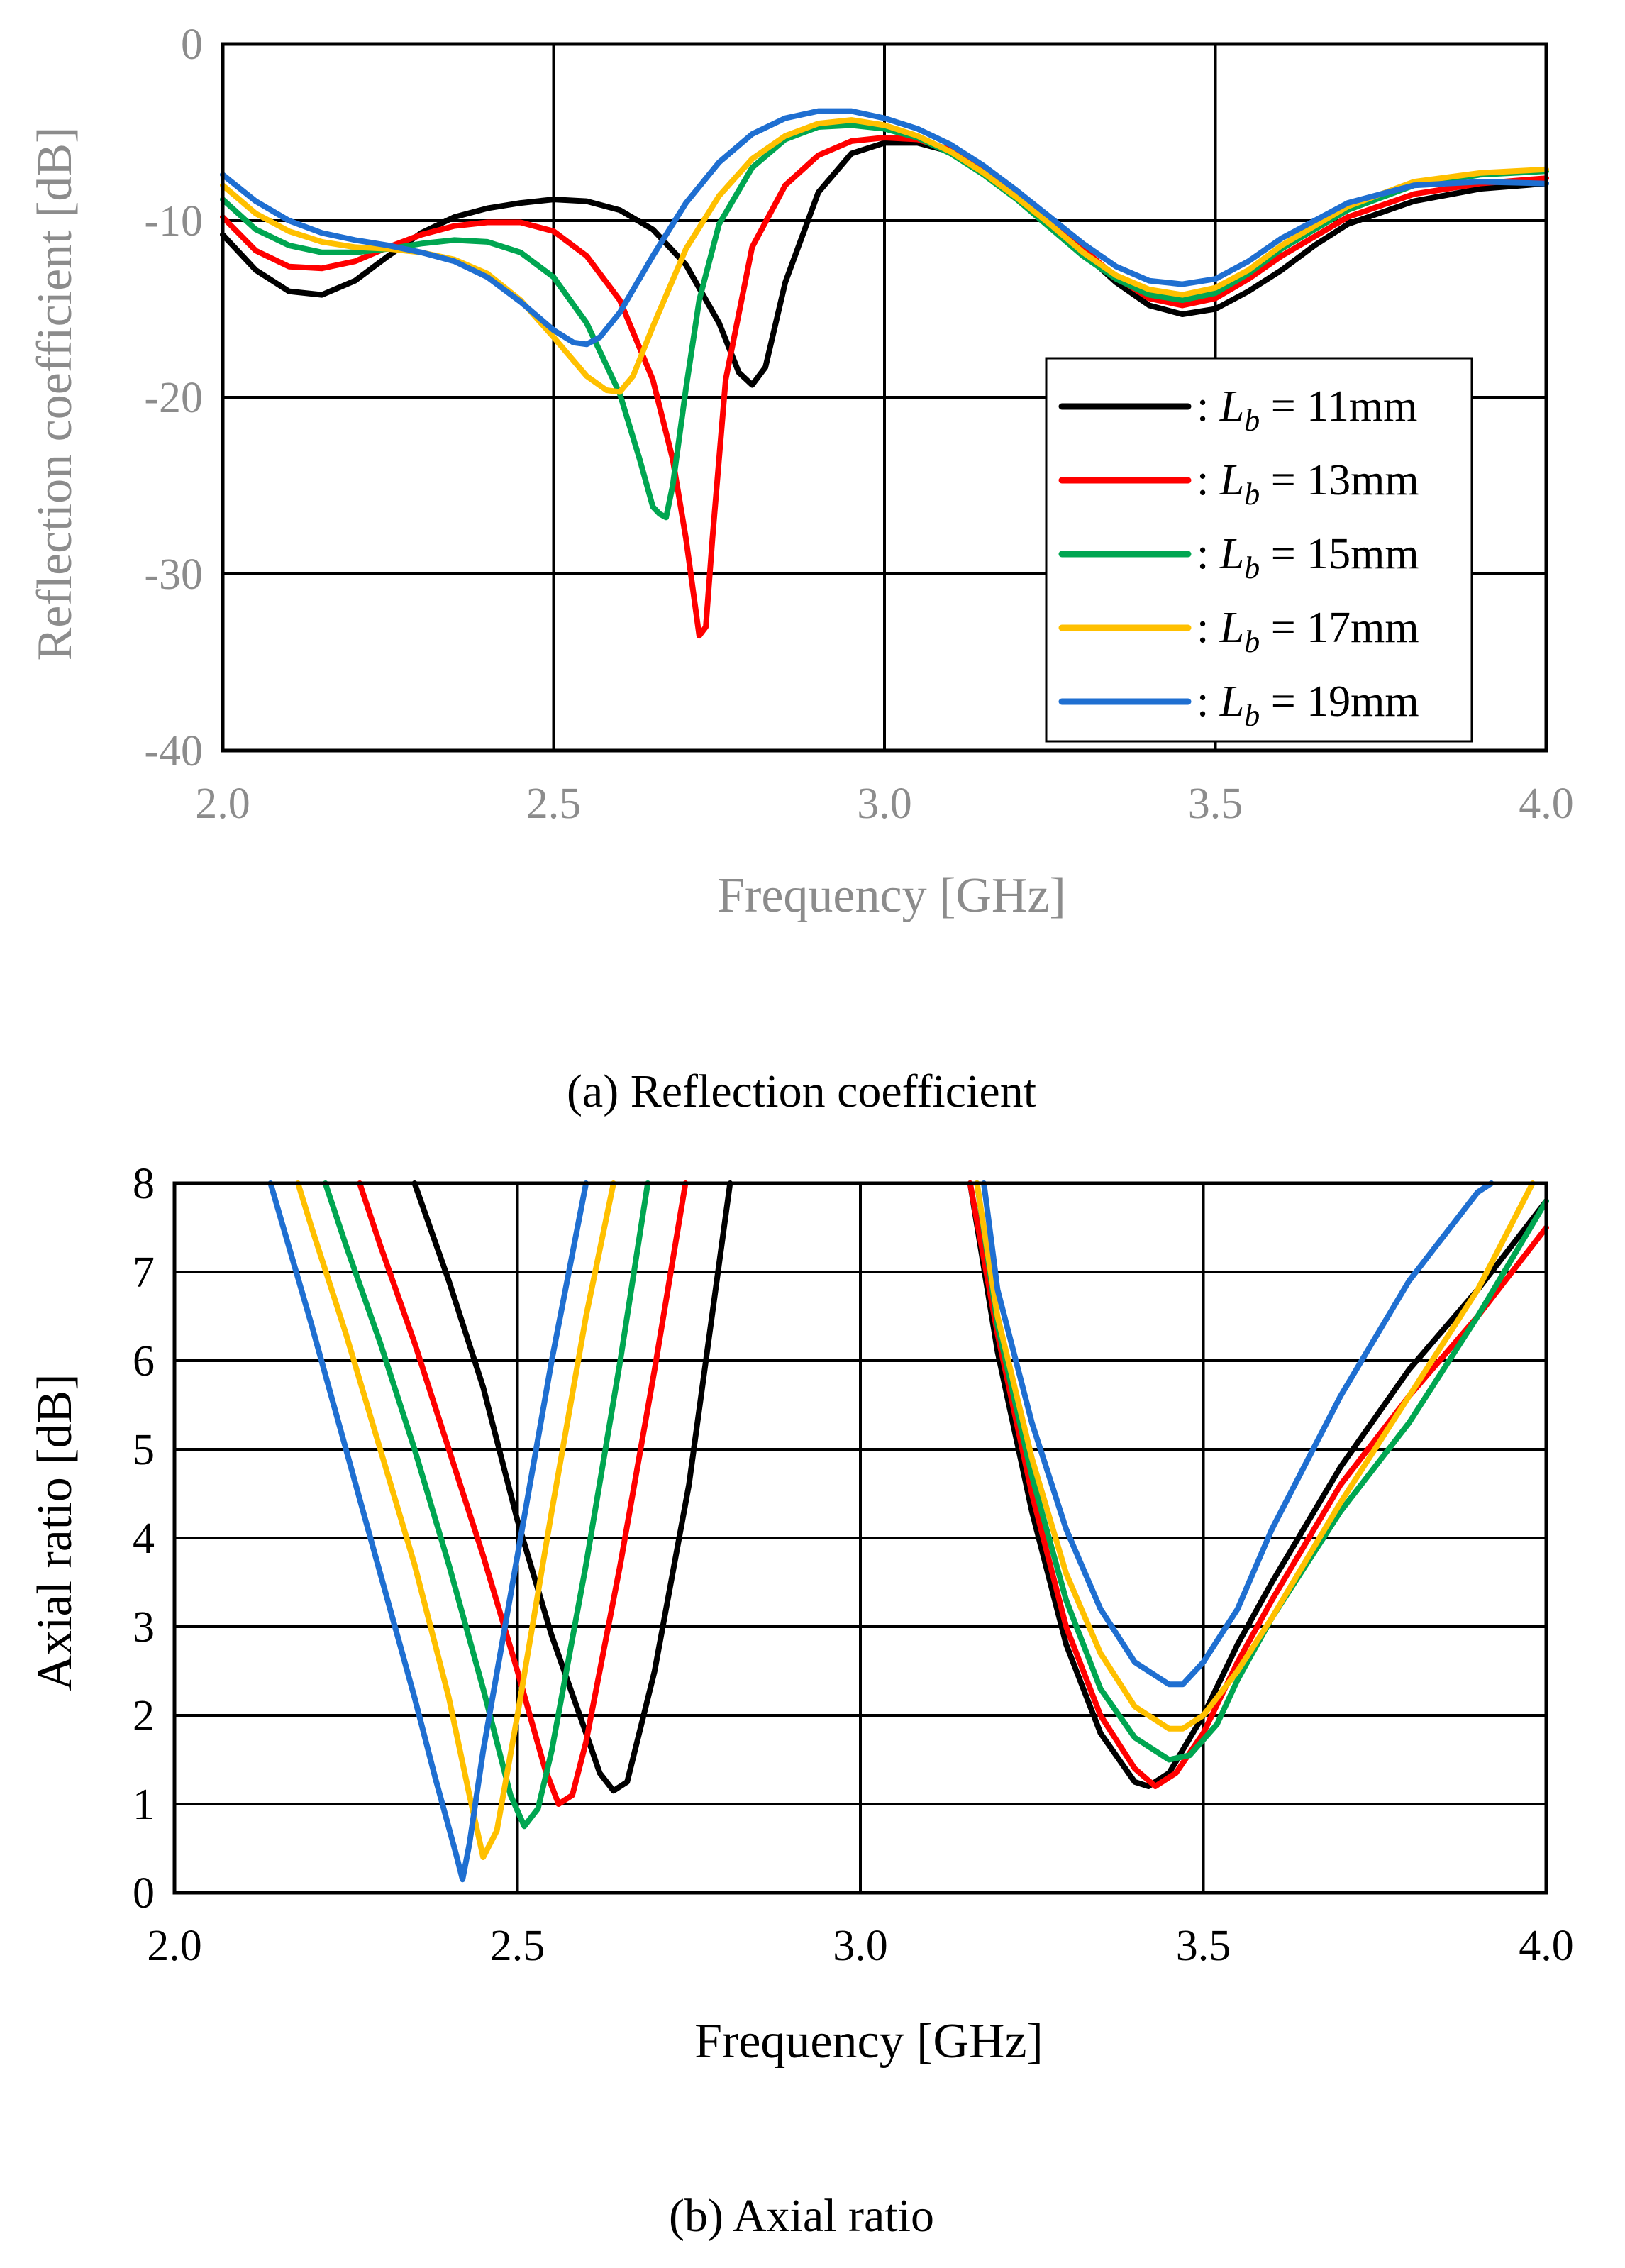 The image size is (1625, 2268). I want to click on legend-item: : Lb = 17mm, so click(1238, 631).